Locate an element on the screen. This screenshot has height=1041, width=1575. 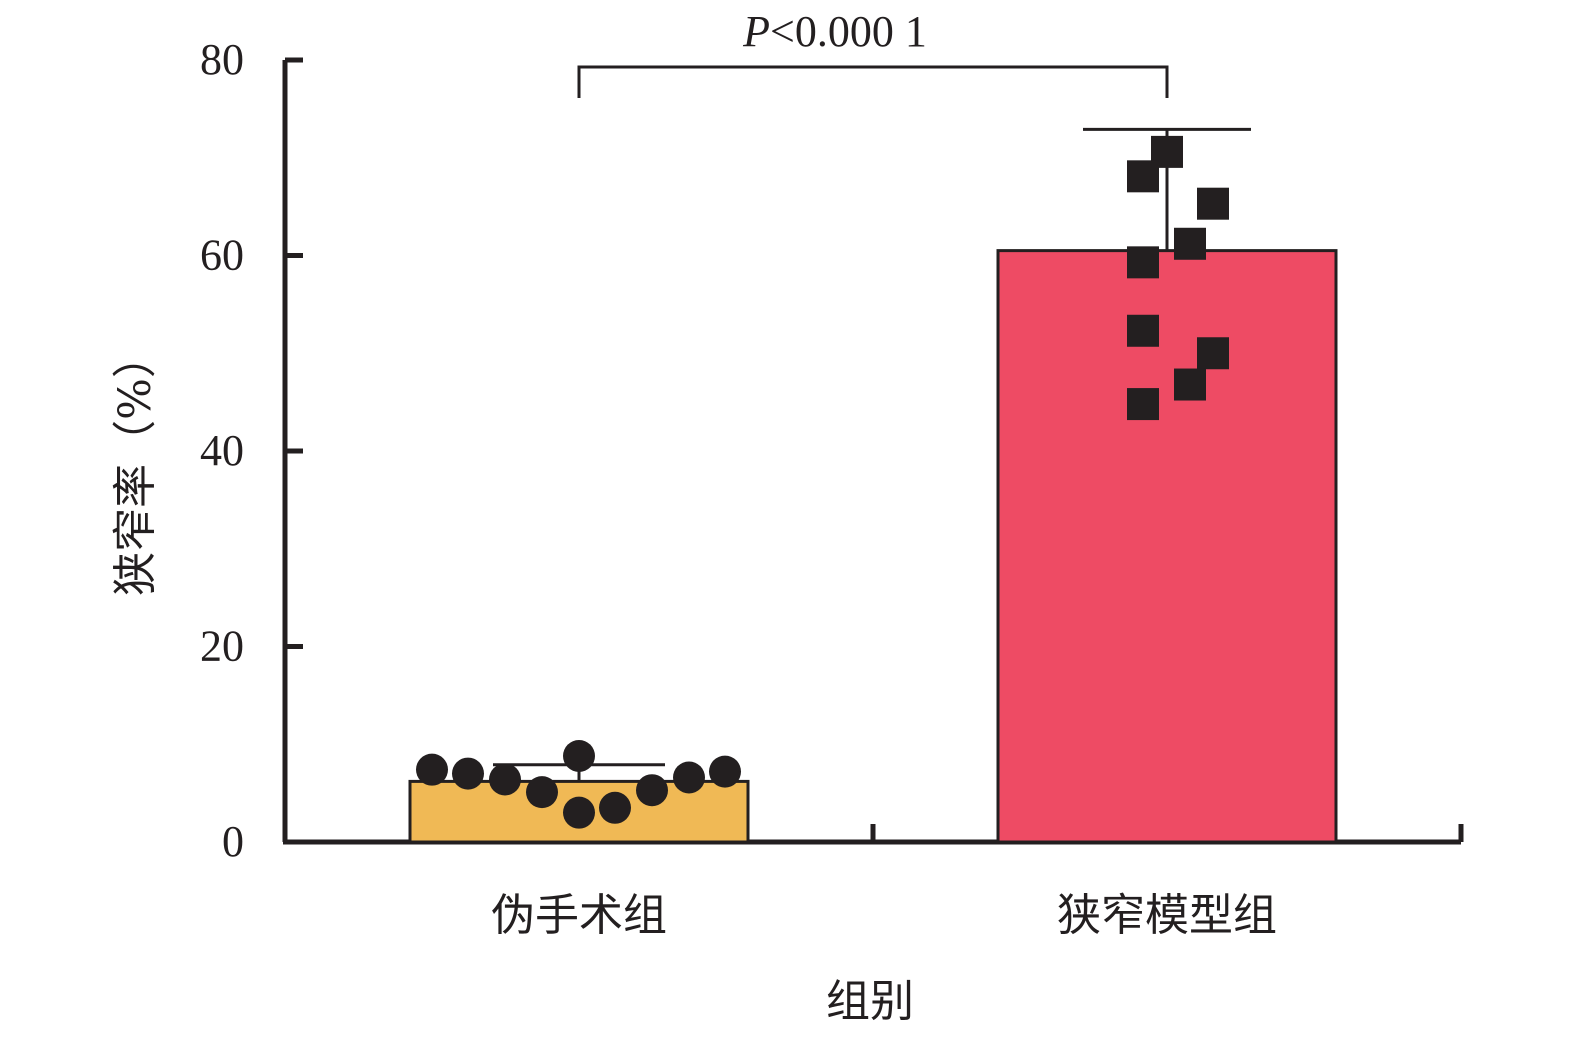
y-tick-label: 0 is located at coordinates (233, 841).